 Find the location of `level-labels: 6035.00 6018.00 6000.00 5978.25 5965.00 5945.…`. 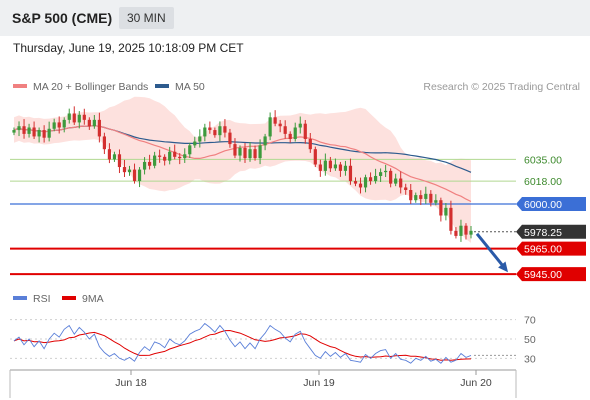

level-labels: 6035.00 6018.00 6000.00 5978.25 5965.00 5945.… is located at coordinates (551, 218).